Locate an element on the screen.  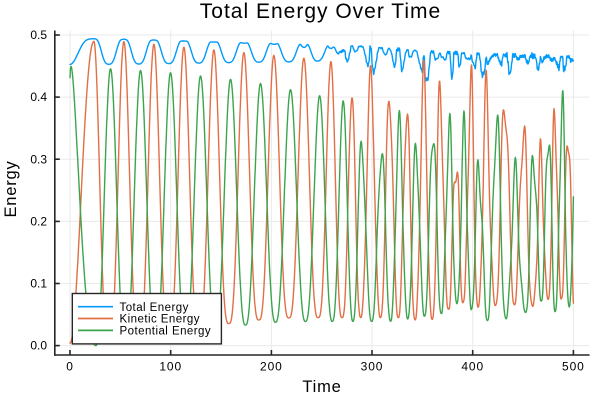
svg-text: Total Energy is located at coordinates (154, 308).